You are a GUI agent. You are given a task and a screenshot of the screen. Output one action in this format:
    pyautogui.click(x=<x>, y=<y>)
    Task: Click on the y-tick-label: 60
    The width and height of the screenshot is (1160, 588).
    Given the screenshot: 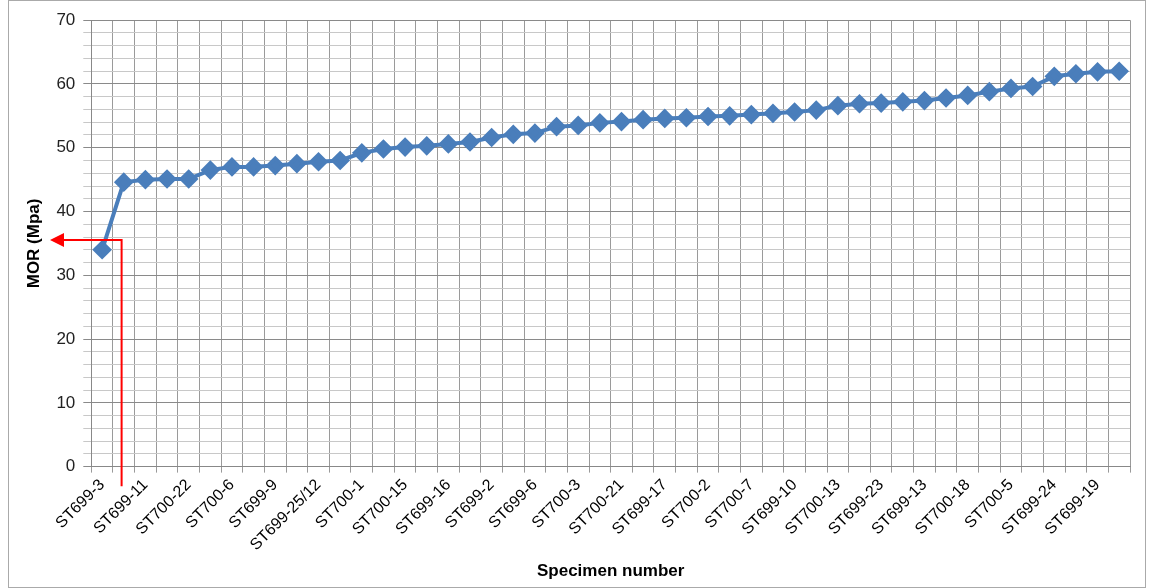 What is the action you would take?
    pyautogui.click(x=66, y=83)
    